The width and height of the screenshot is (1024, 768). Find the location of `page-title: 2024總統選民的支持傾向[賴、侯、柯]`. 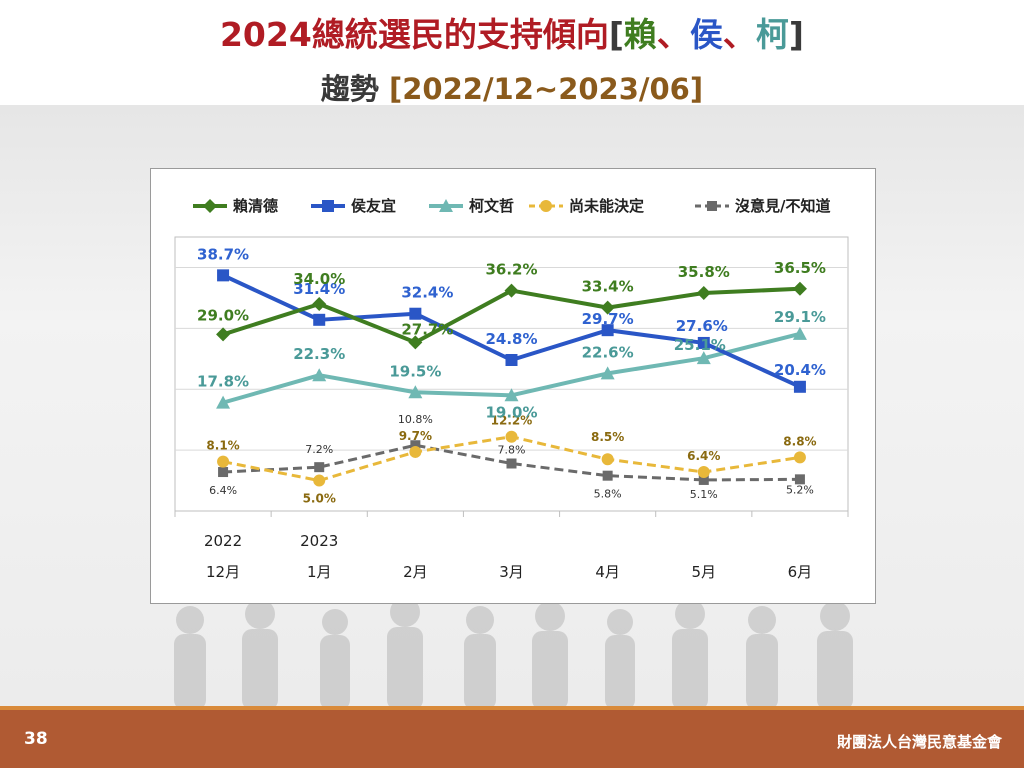

page-title: 2024總統選民的支持傾向[賴、侯、柯] is located at coordinates (512, 32).